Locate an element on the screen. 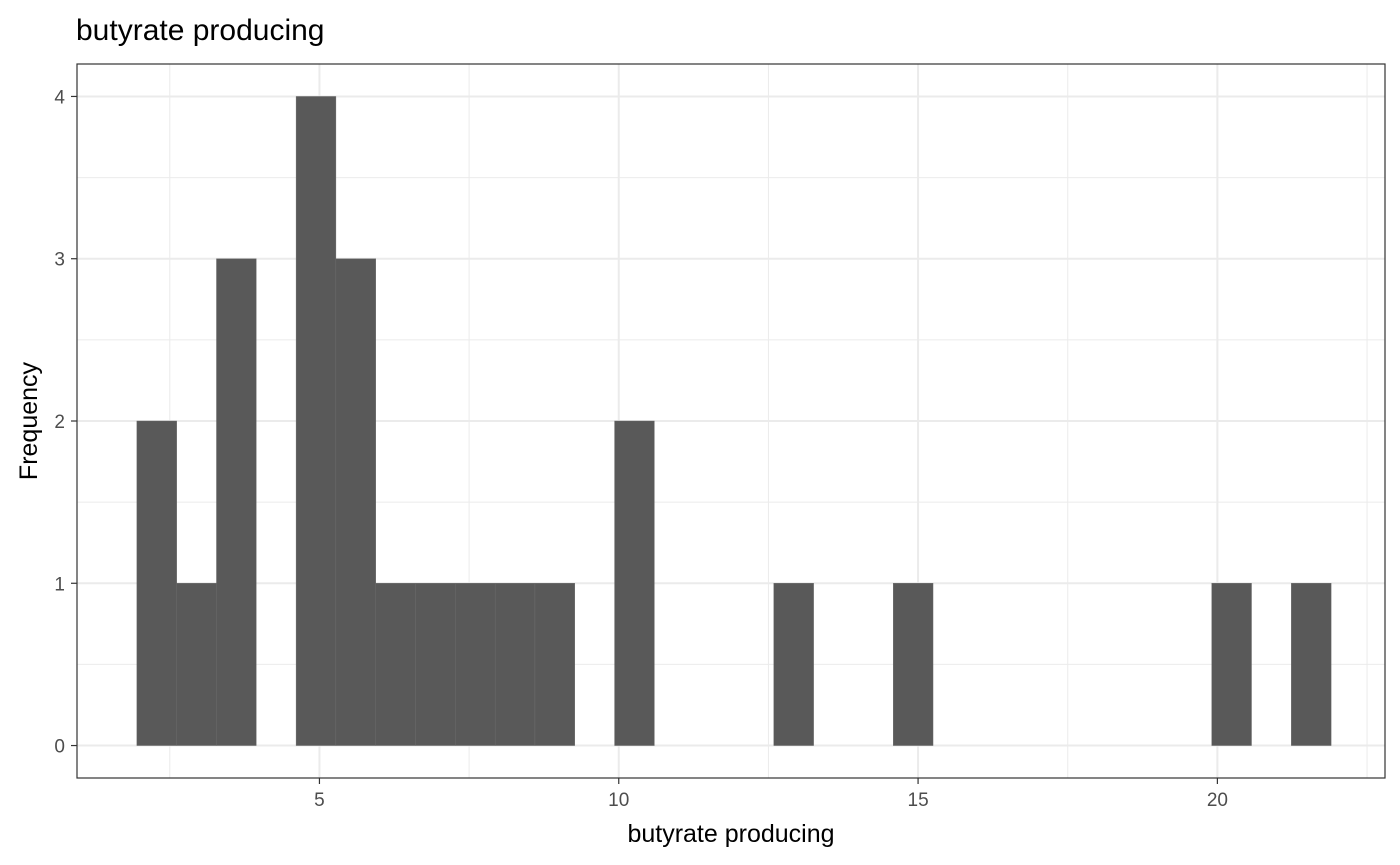 This screenshot has height=865, width=1400. x-tick-label: 15 is located at coordinates (918, 800).